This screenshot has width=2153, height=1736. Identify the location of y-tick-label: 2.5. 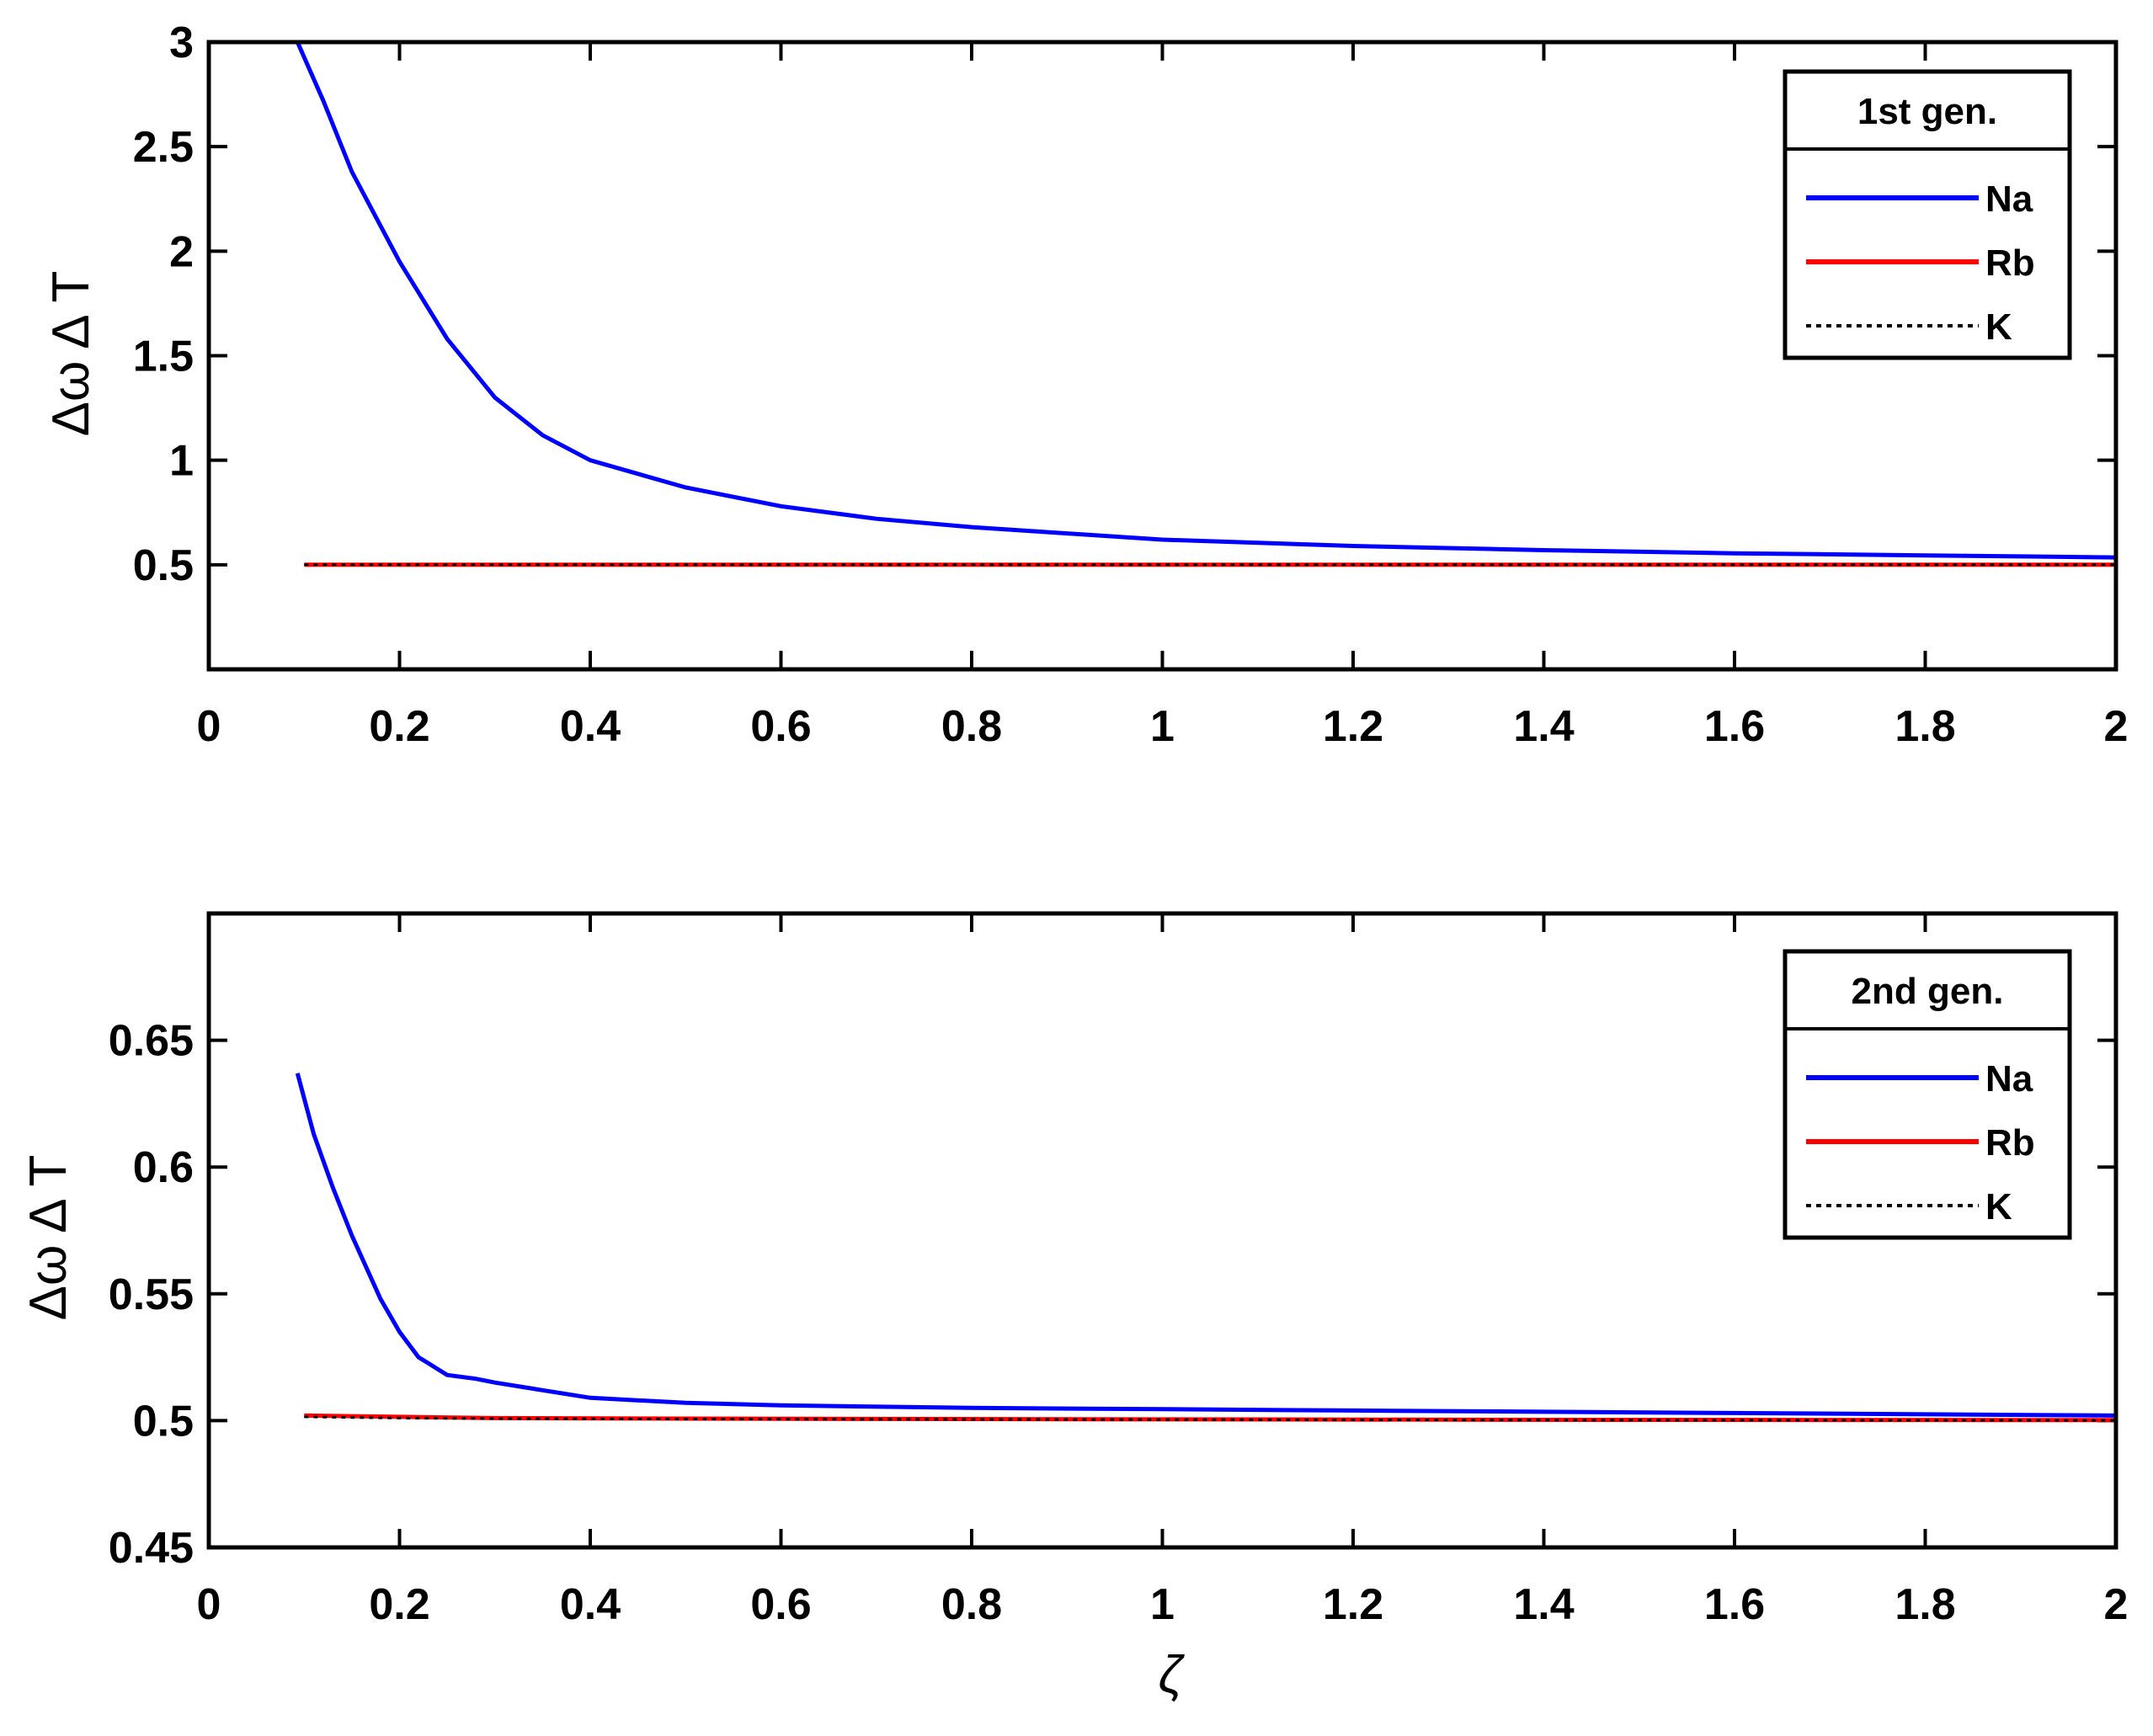
(163, 147).